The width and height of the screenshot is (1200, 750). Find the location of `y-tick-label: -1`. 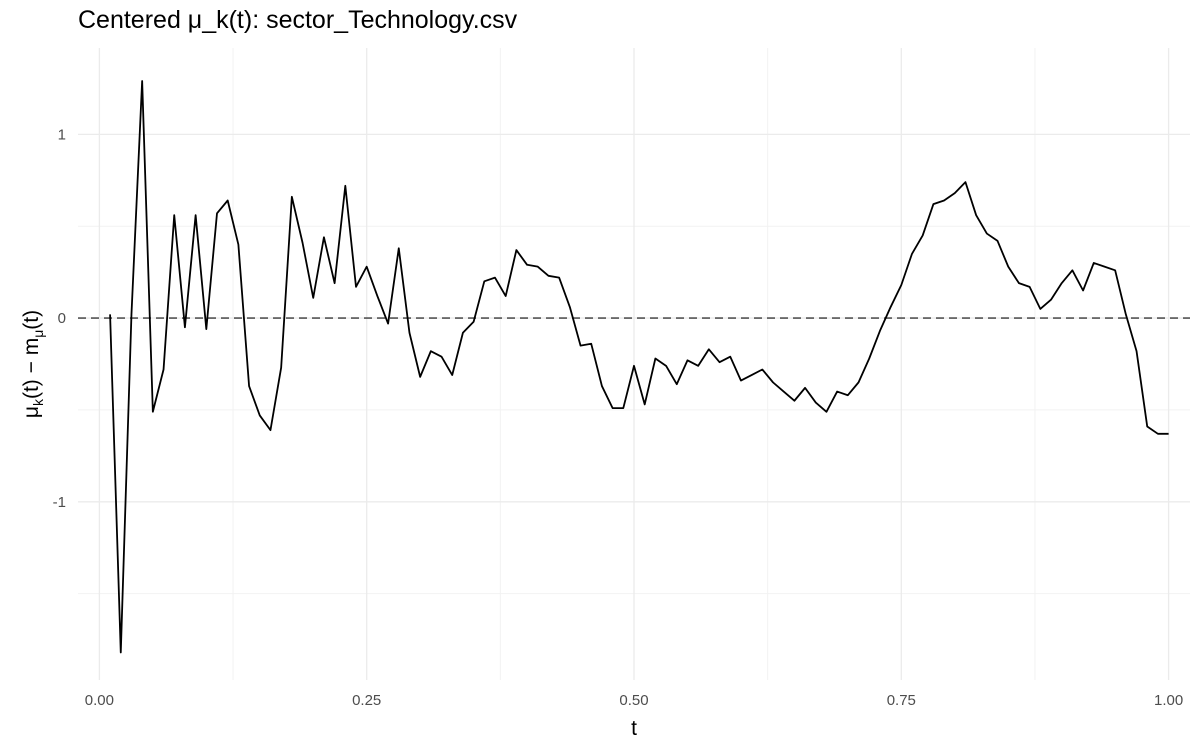

y-tick-label: -1 is located at coordinates (59, 502).